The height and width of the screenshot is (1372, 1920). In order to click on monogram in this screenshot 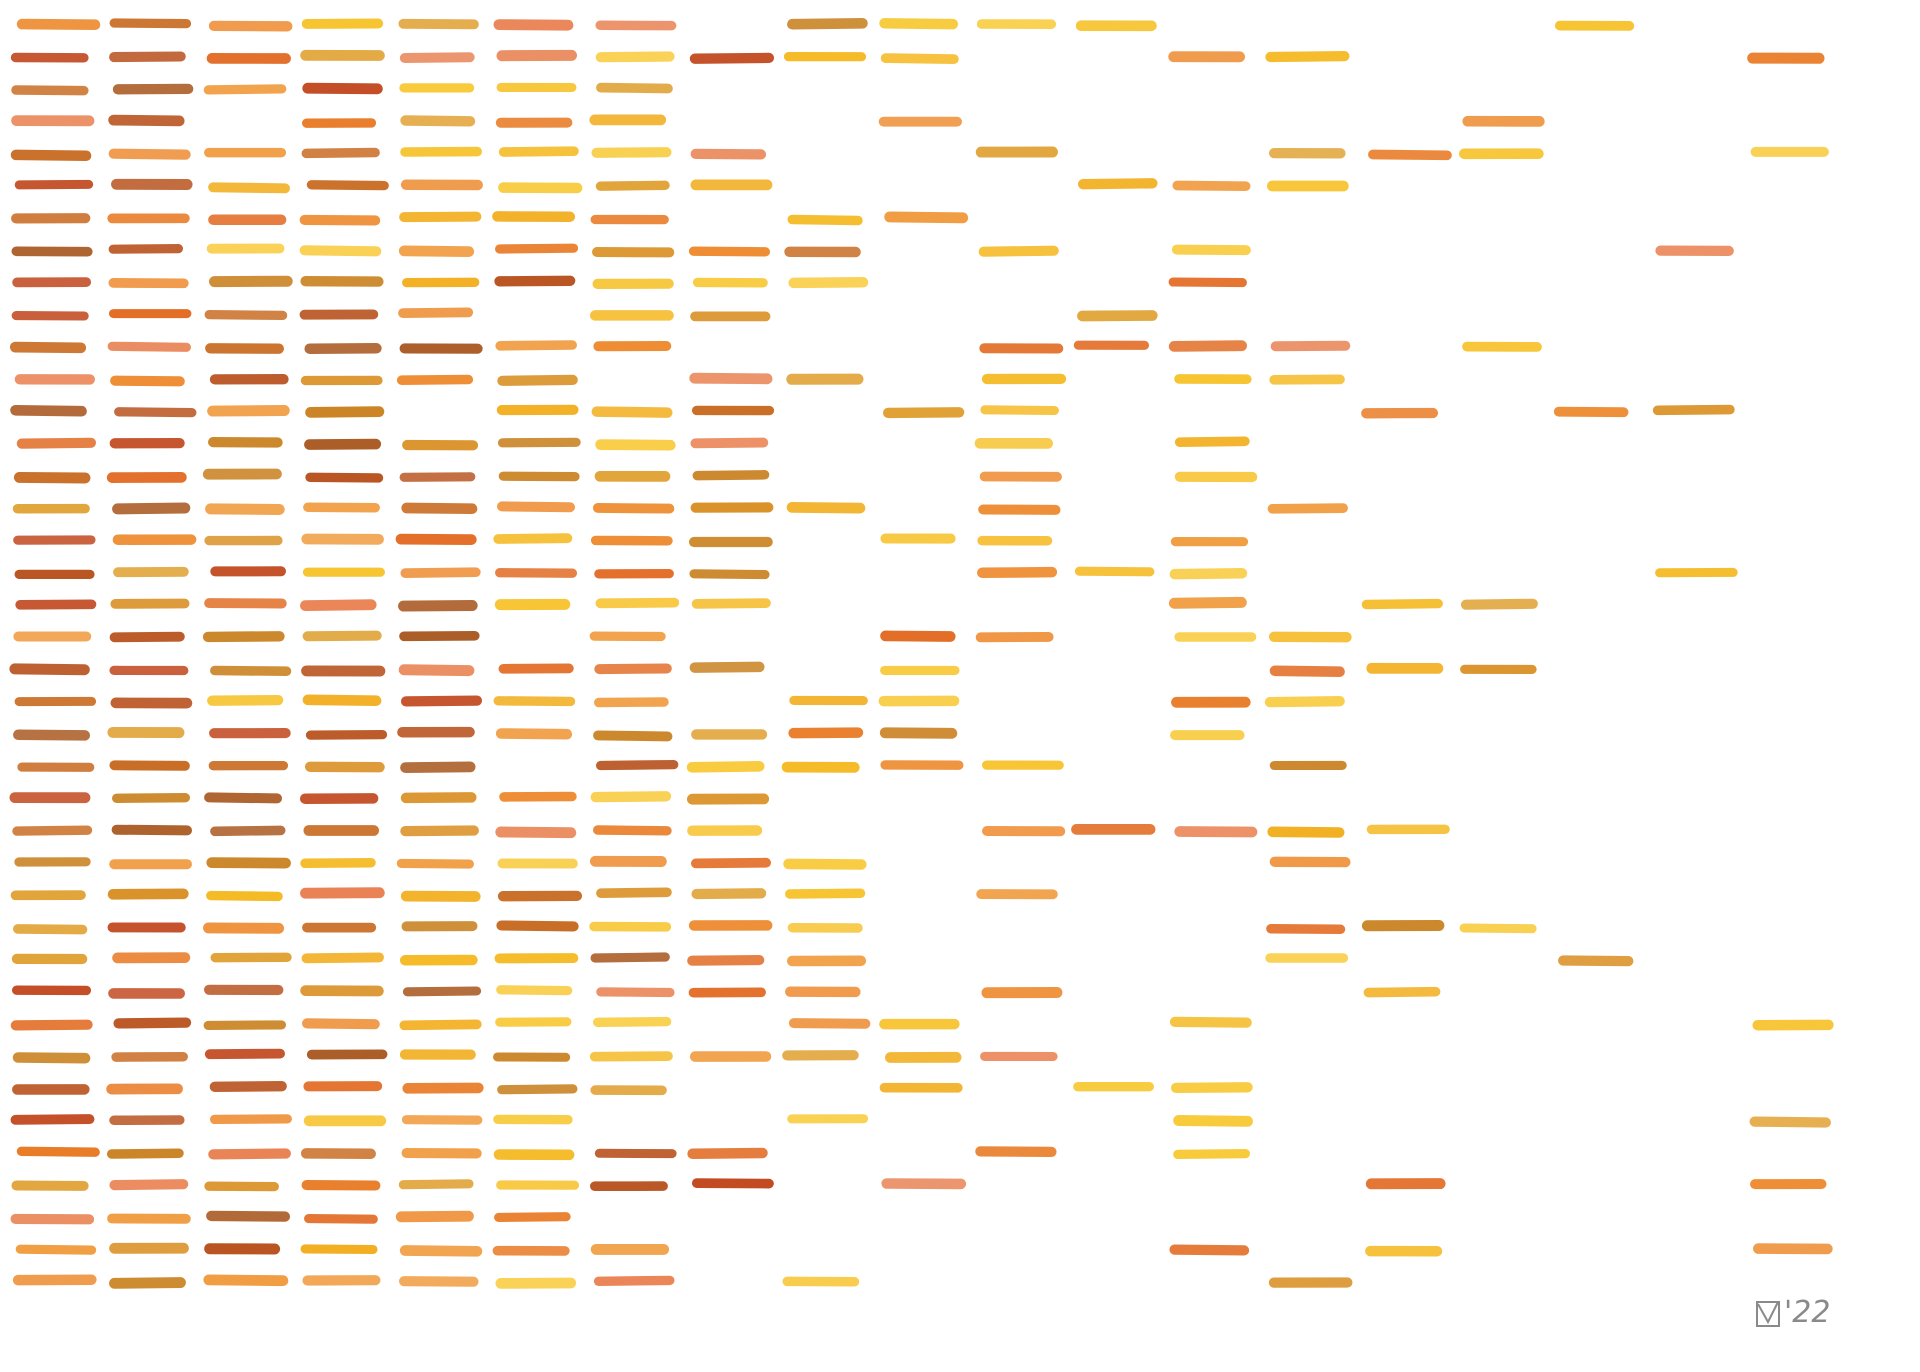, I will do `click(1768, 1314)`.